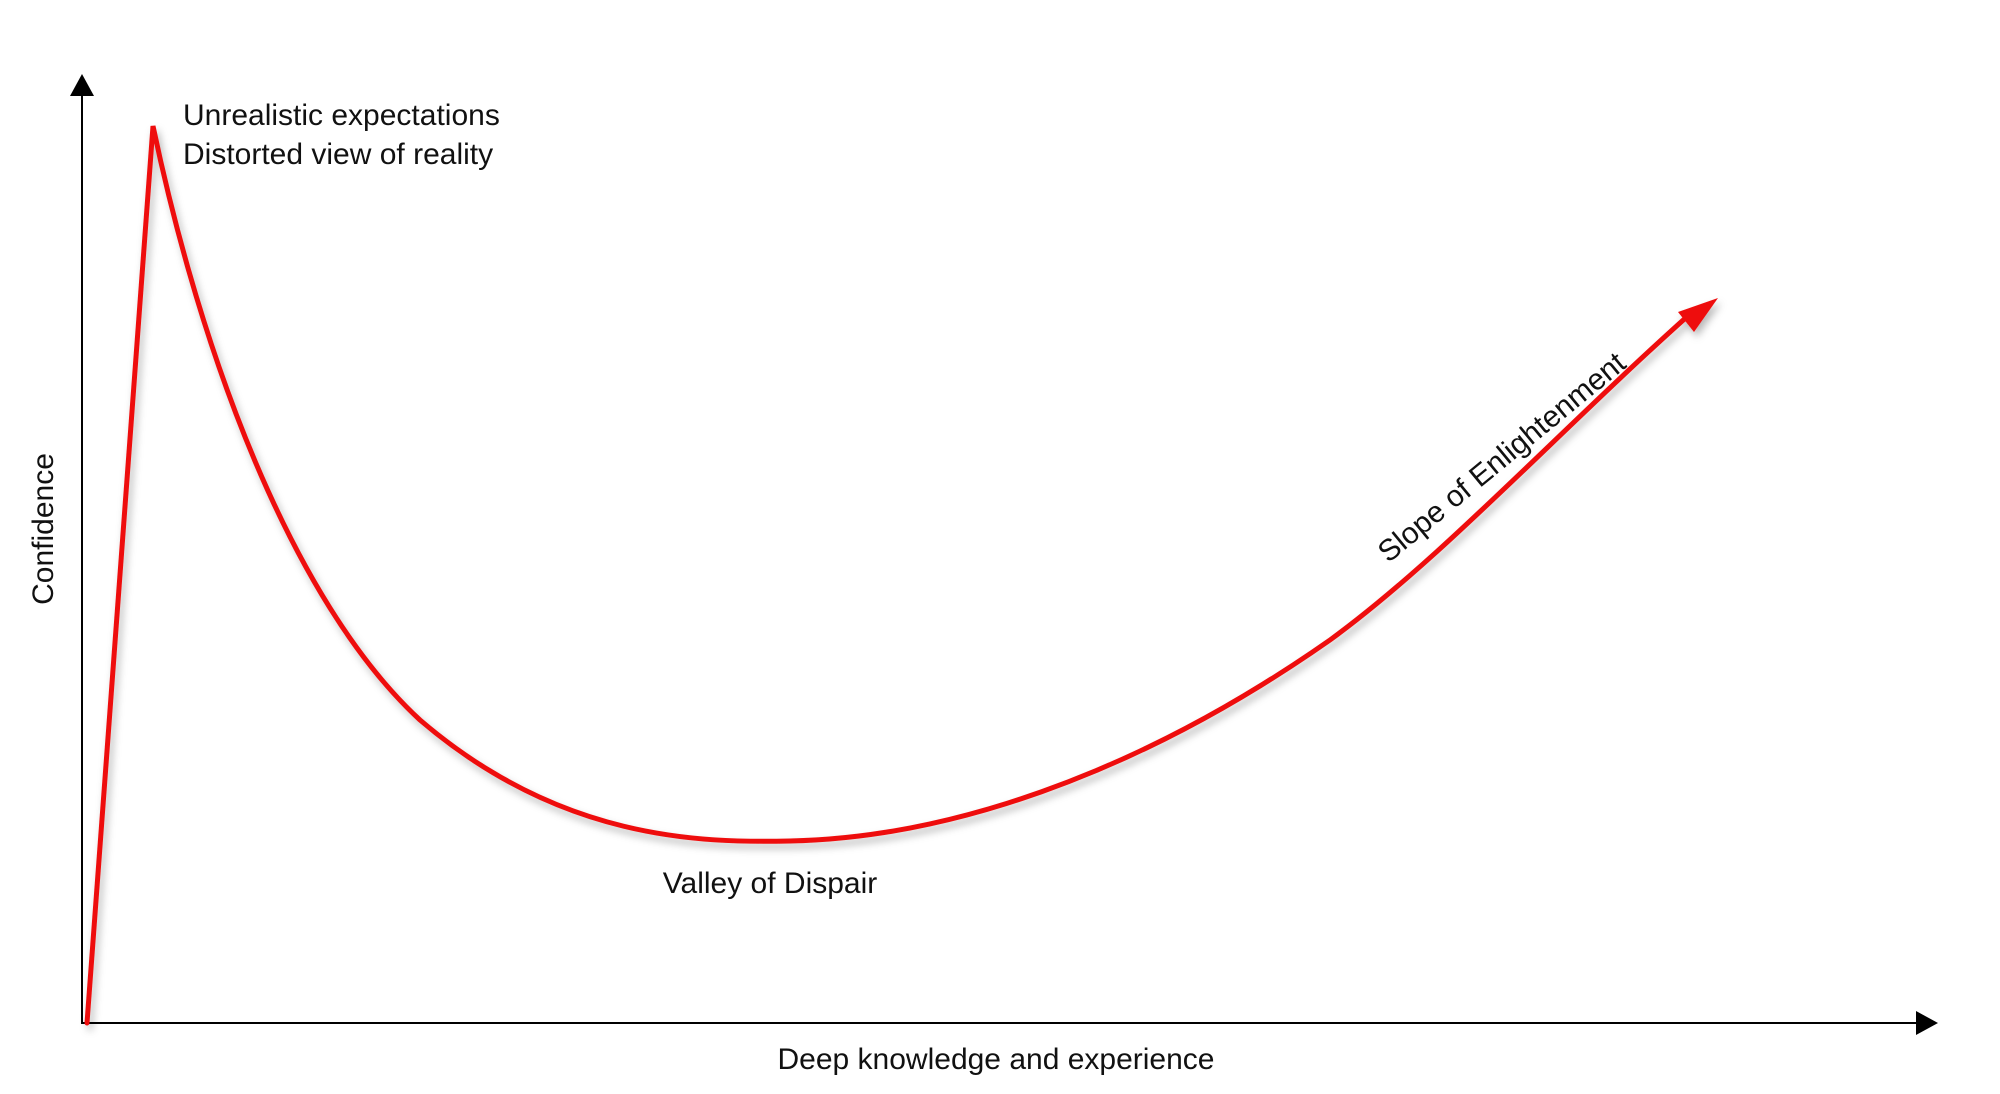  I want to click on y-axis-arrowhead, so click(82, 85).